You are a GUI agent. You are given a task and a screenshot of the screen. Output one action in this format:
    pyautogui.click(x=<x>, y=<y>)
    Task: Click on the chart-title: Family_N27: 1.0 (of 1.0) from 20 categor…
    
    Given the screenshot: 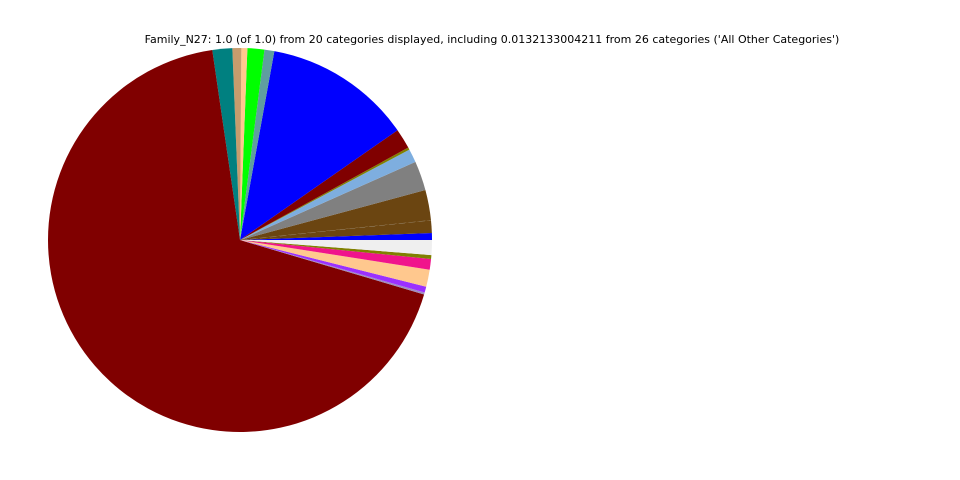 What is the action you would take?
    pyautogui.click(x=492, y=39)
    